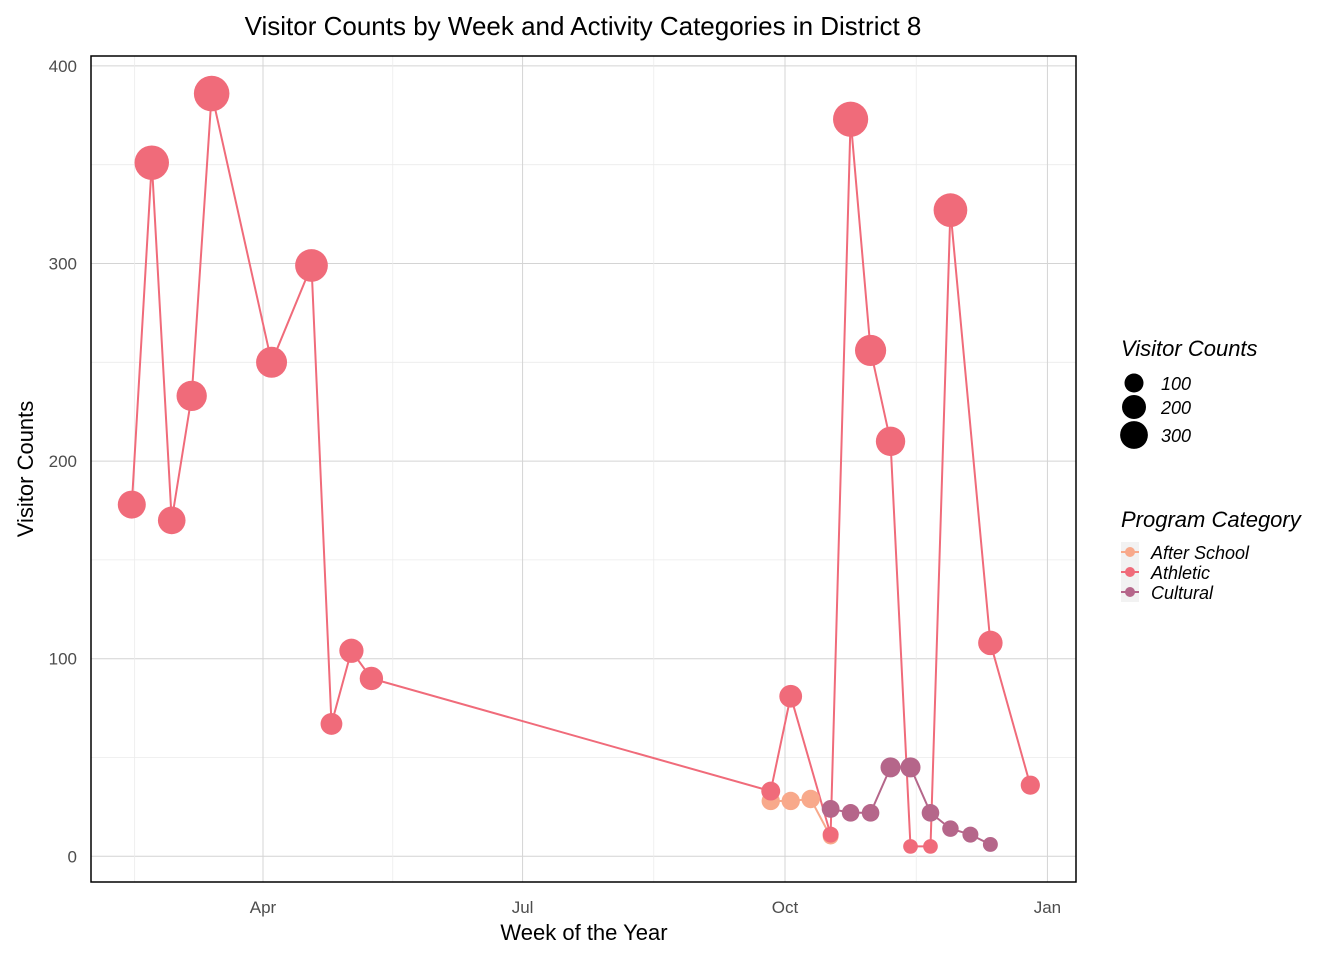 The height and width of the screenshot is (960, 1344). What do you see at coordinates (1180, 573) in the screenshot?
I see `color-legend-label: Athletic` at bounding box center [1180, 573].